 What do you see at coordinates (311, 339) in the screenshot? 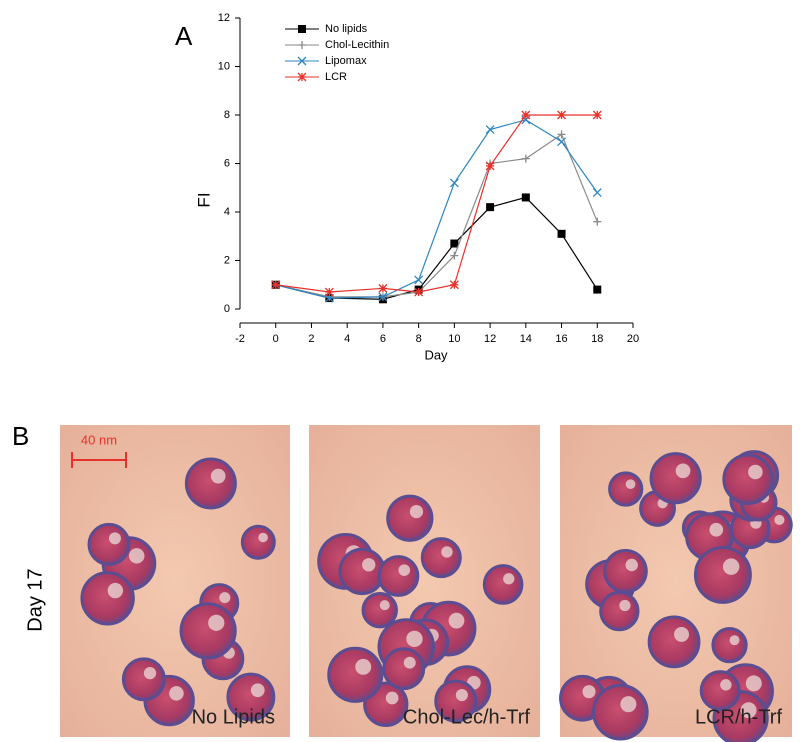
I see `x-tick-label: 2` at bounding box center [311, 339].